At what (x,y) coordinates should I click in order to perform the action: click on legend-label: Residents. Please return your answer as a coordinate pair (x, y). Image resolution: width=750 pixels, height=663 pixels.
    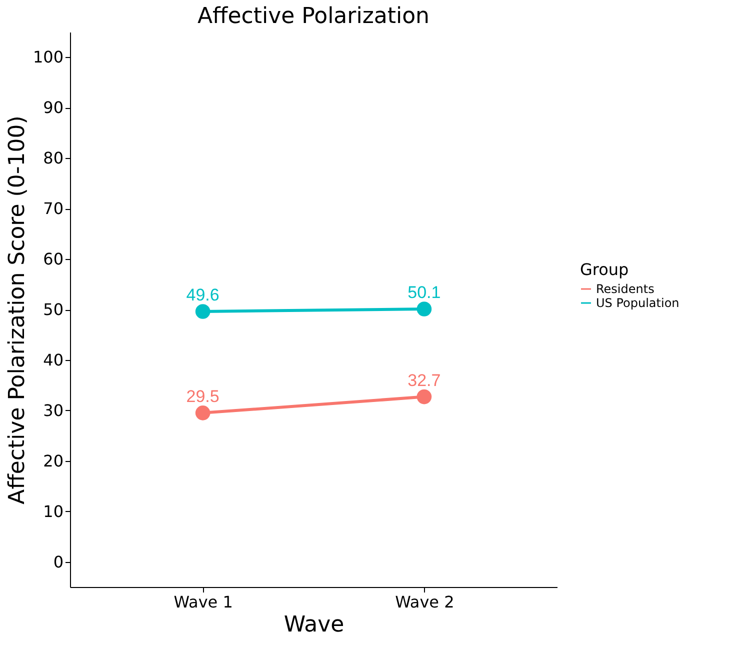
    Looking at the image, I should click on (625, 289).